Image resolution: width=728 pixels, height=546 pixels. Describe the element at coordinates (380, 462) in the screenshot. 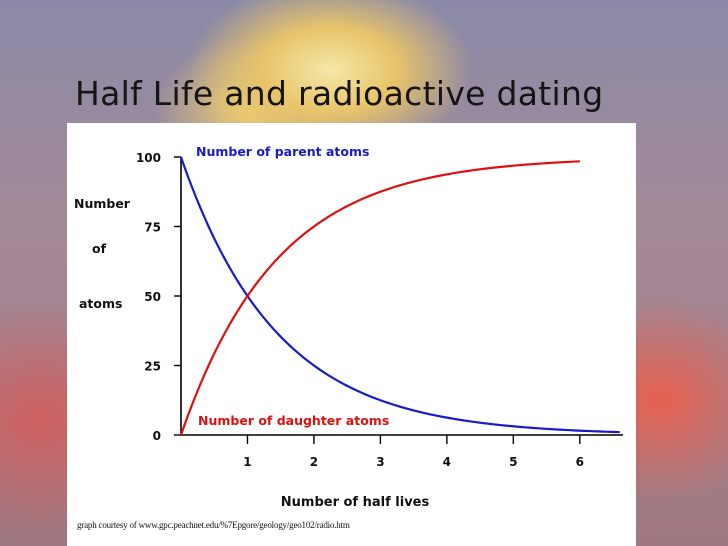

I see `x-tick-label: 3` at that location.